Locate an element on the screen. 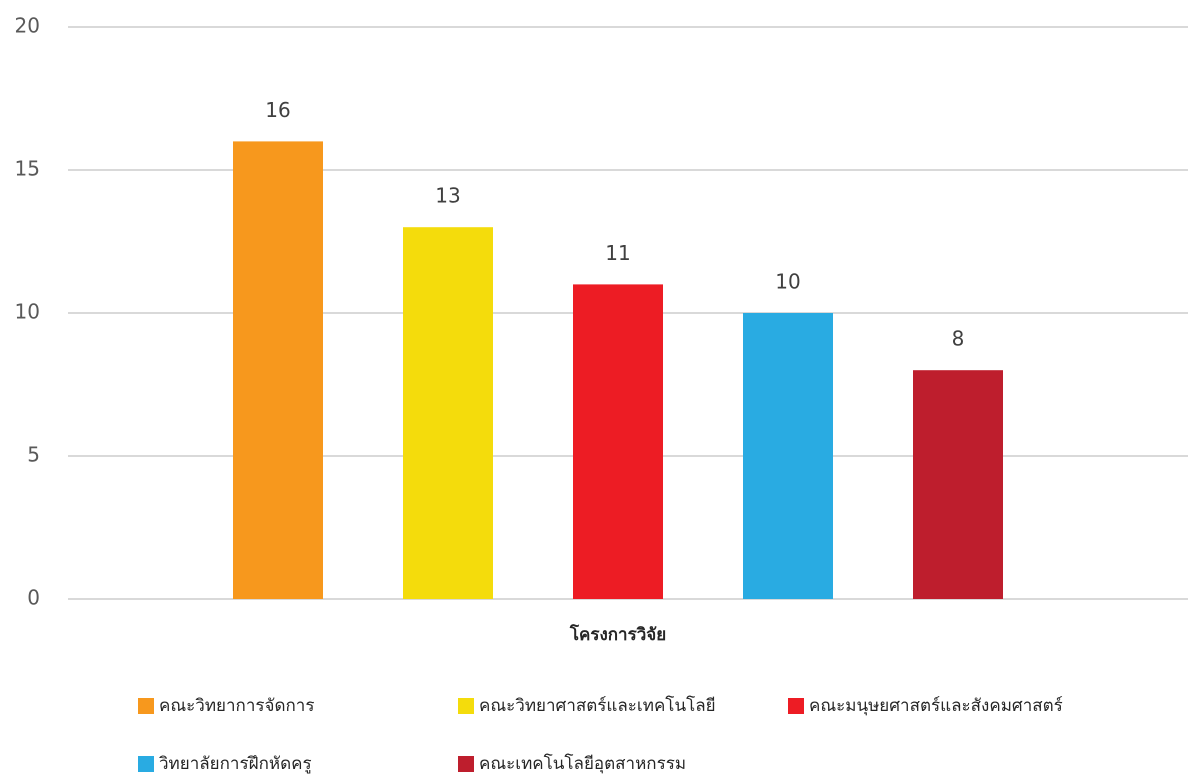 This screenshot has width=1188, height=779. y-tick-label: 10 is located at coordinates (27, 312).